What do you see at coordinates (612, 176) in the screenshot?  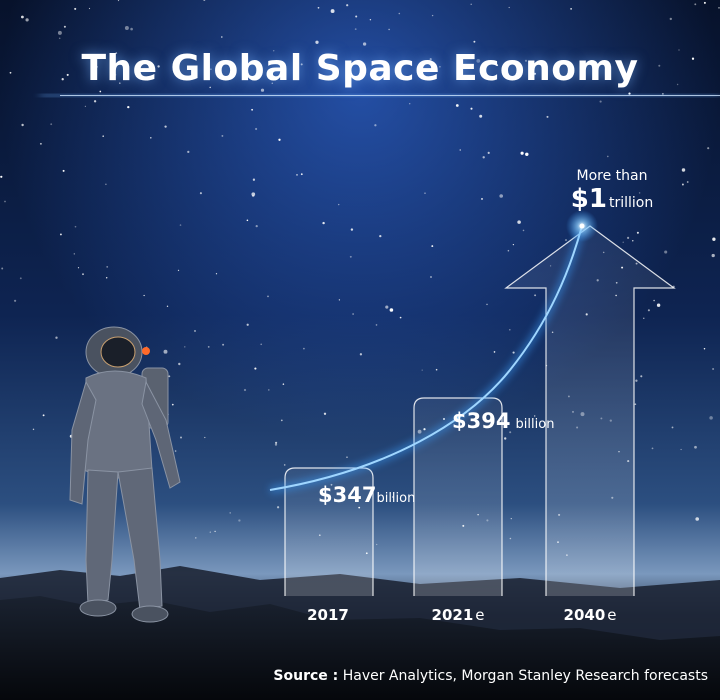 I see `data-label-2040-prefix: More than` at bounding box center [612, 176].